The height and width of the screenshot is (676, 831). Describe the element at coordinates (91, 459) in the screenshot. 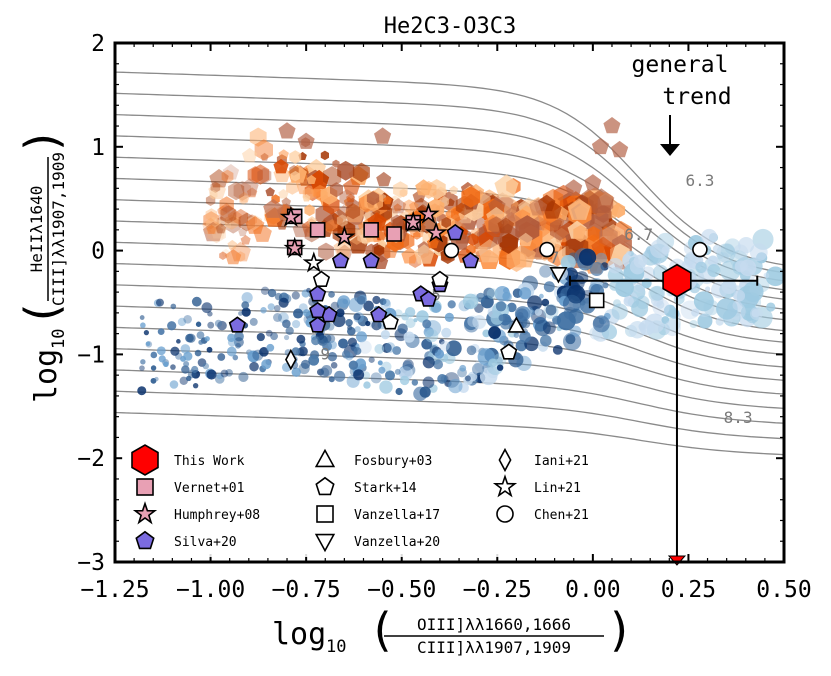

I see `y-tick-label: −2` at that location.